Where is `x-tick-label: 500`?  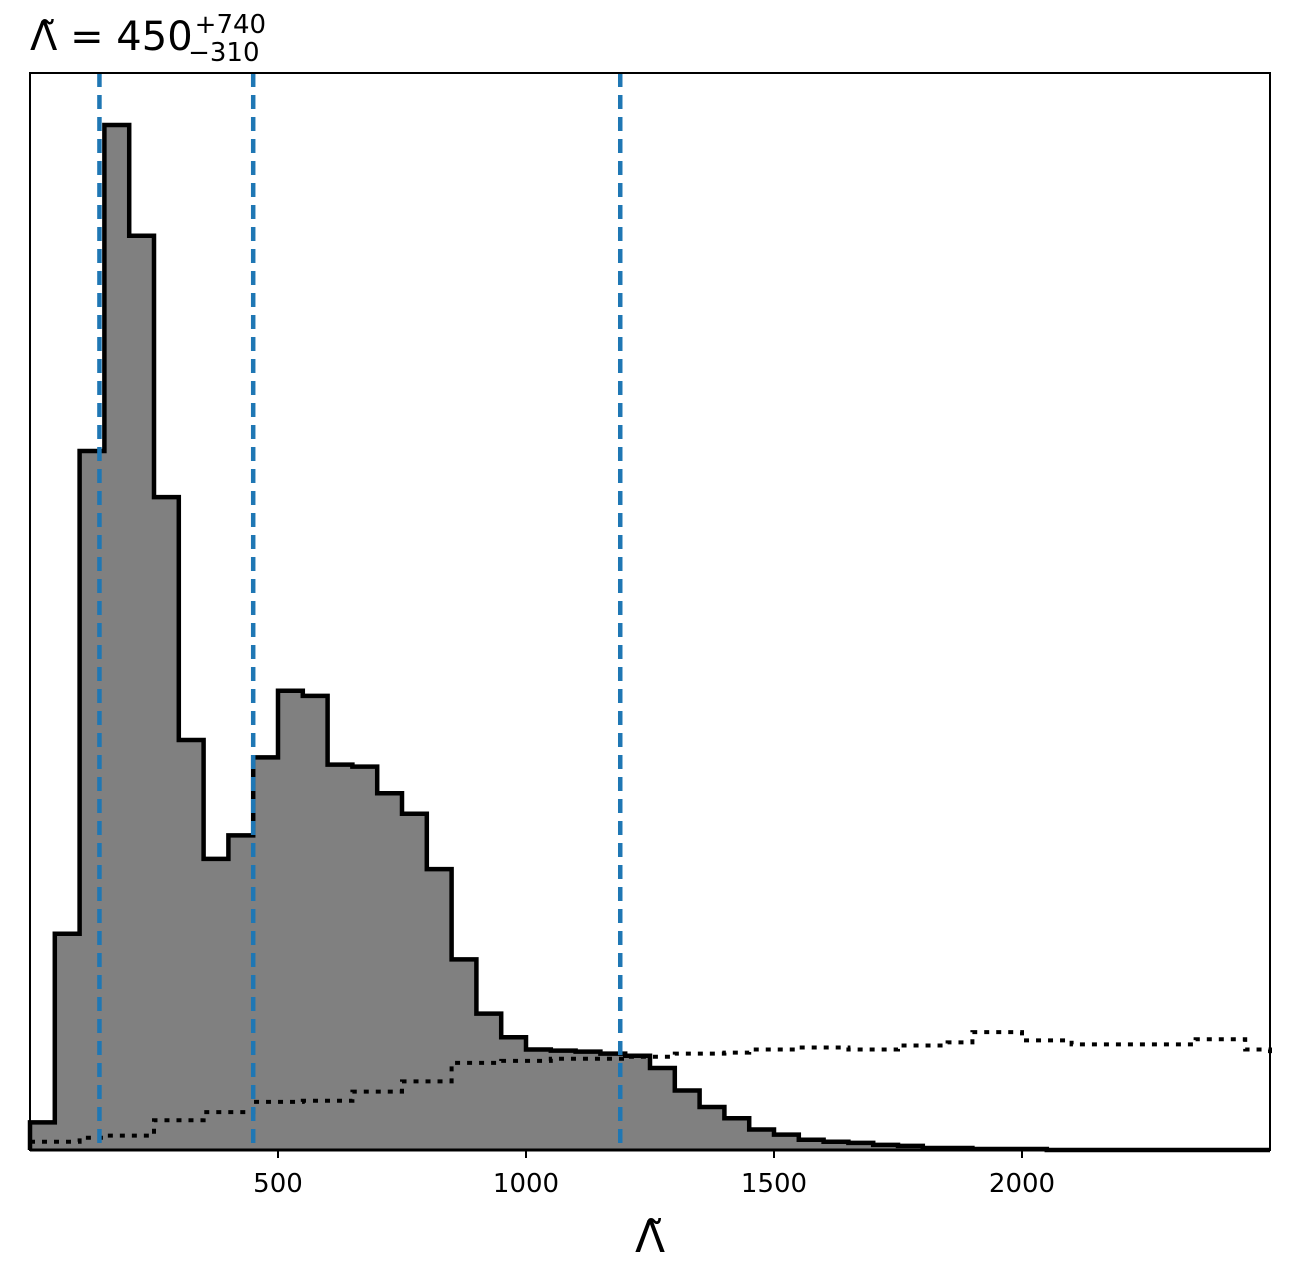 x-tick-label: 500 is located at coordinates (278, 1184).